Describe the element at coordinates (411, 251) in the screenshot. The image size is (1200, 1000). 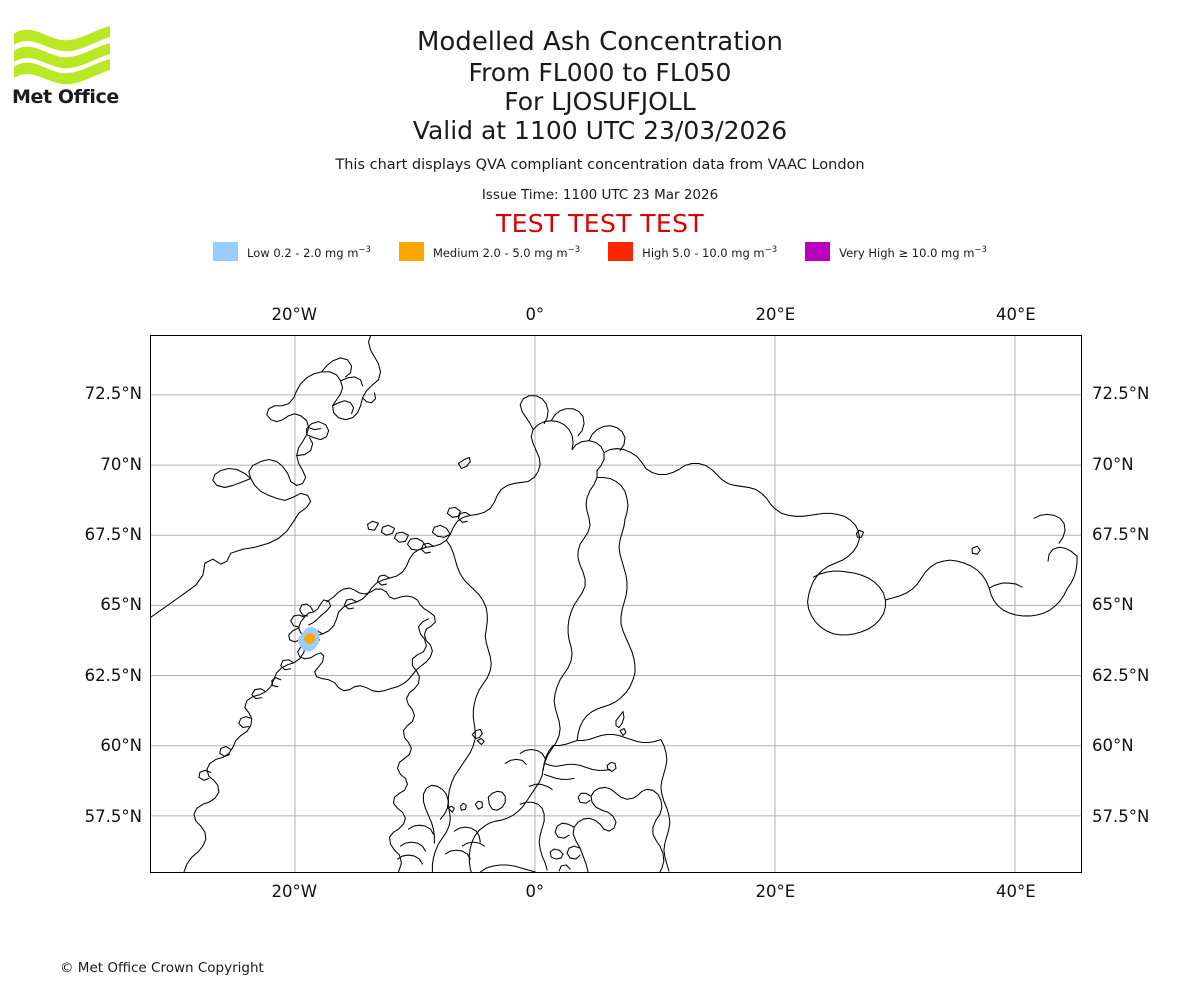
I see `legend-swatch-medium` at that location.